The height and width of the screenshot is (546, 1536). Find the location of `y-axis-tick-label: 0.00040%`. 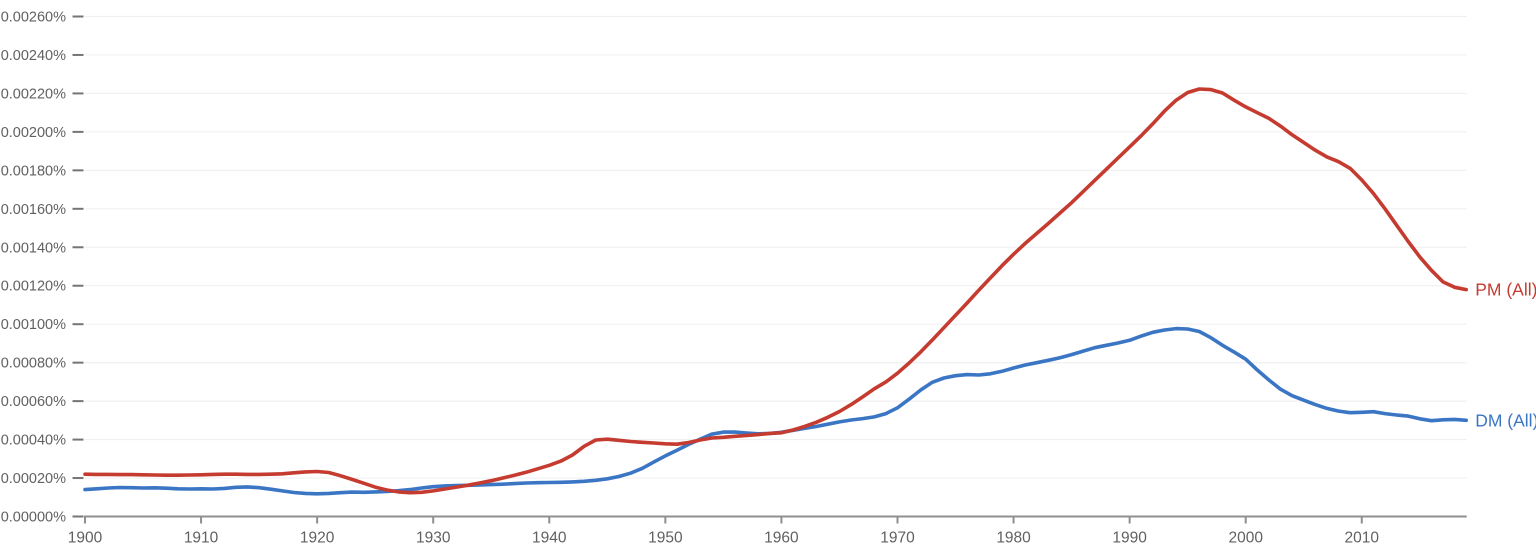

y-axis-tick-label: 0.00040% is located at coordinates (33, 441).